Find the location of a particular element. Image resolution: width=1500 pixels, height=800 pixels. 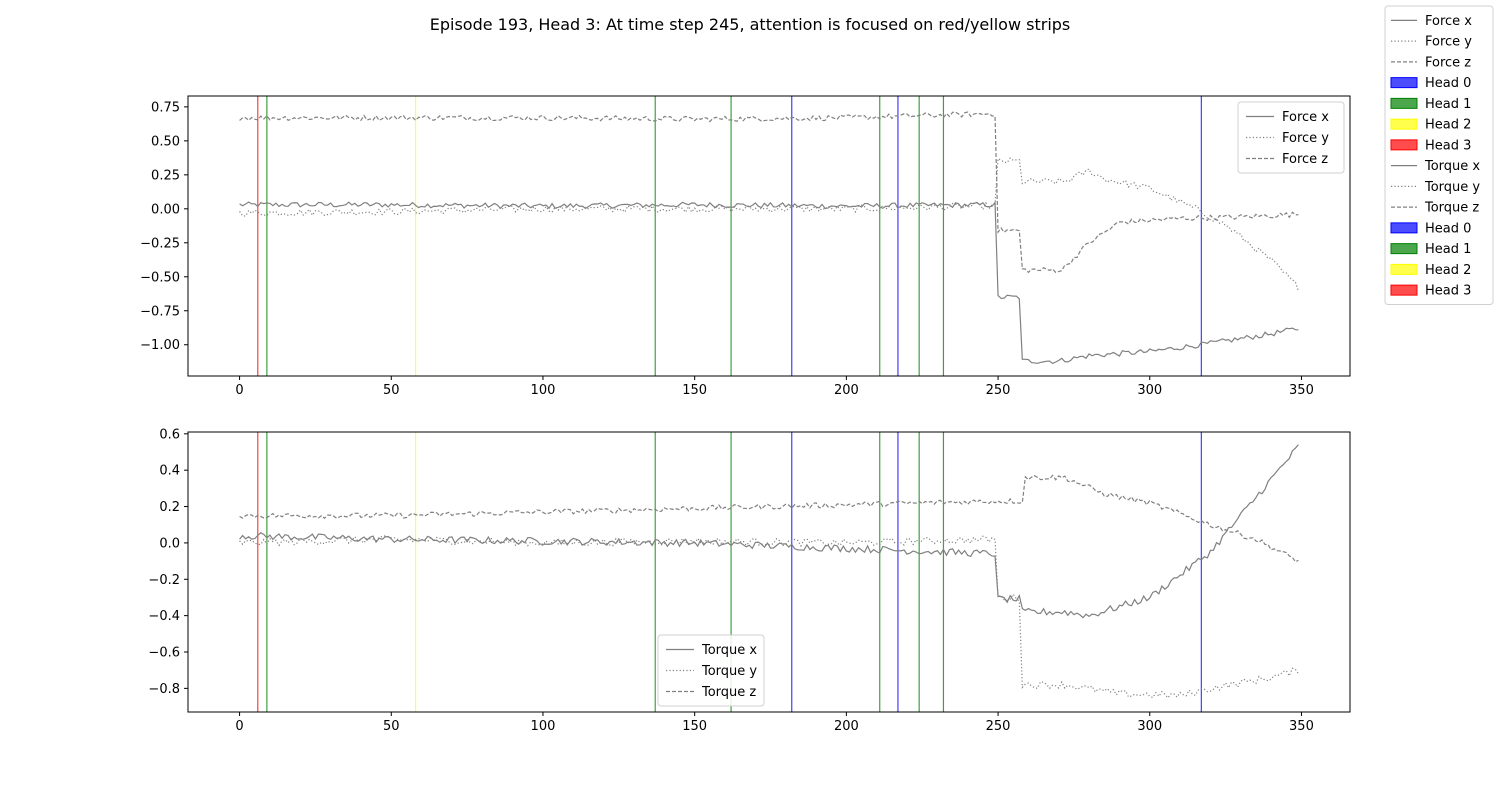

legend-label-torque-z: Torque z is located at coordinates (728, 692).